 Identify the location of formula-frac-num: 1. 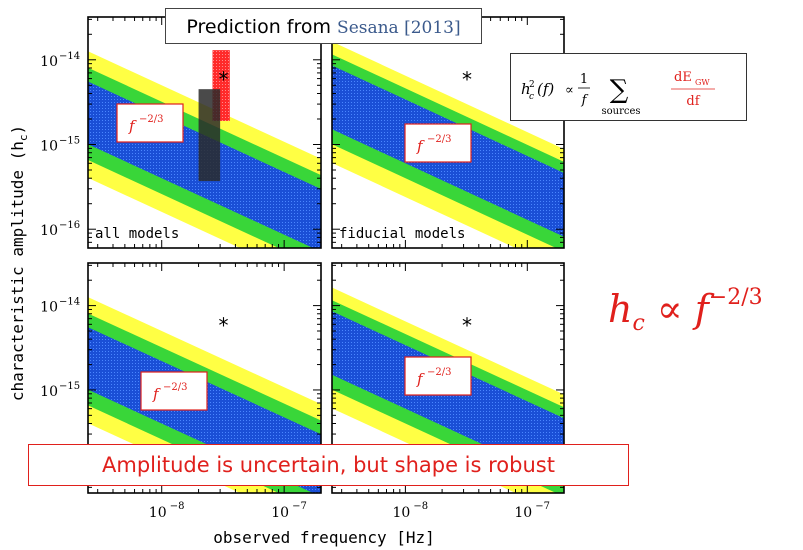
(584, 79).